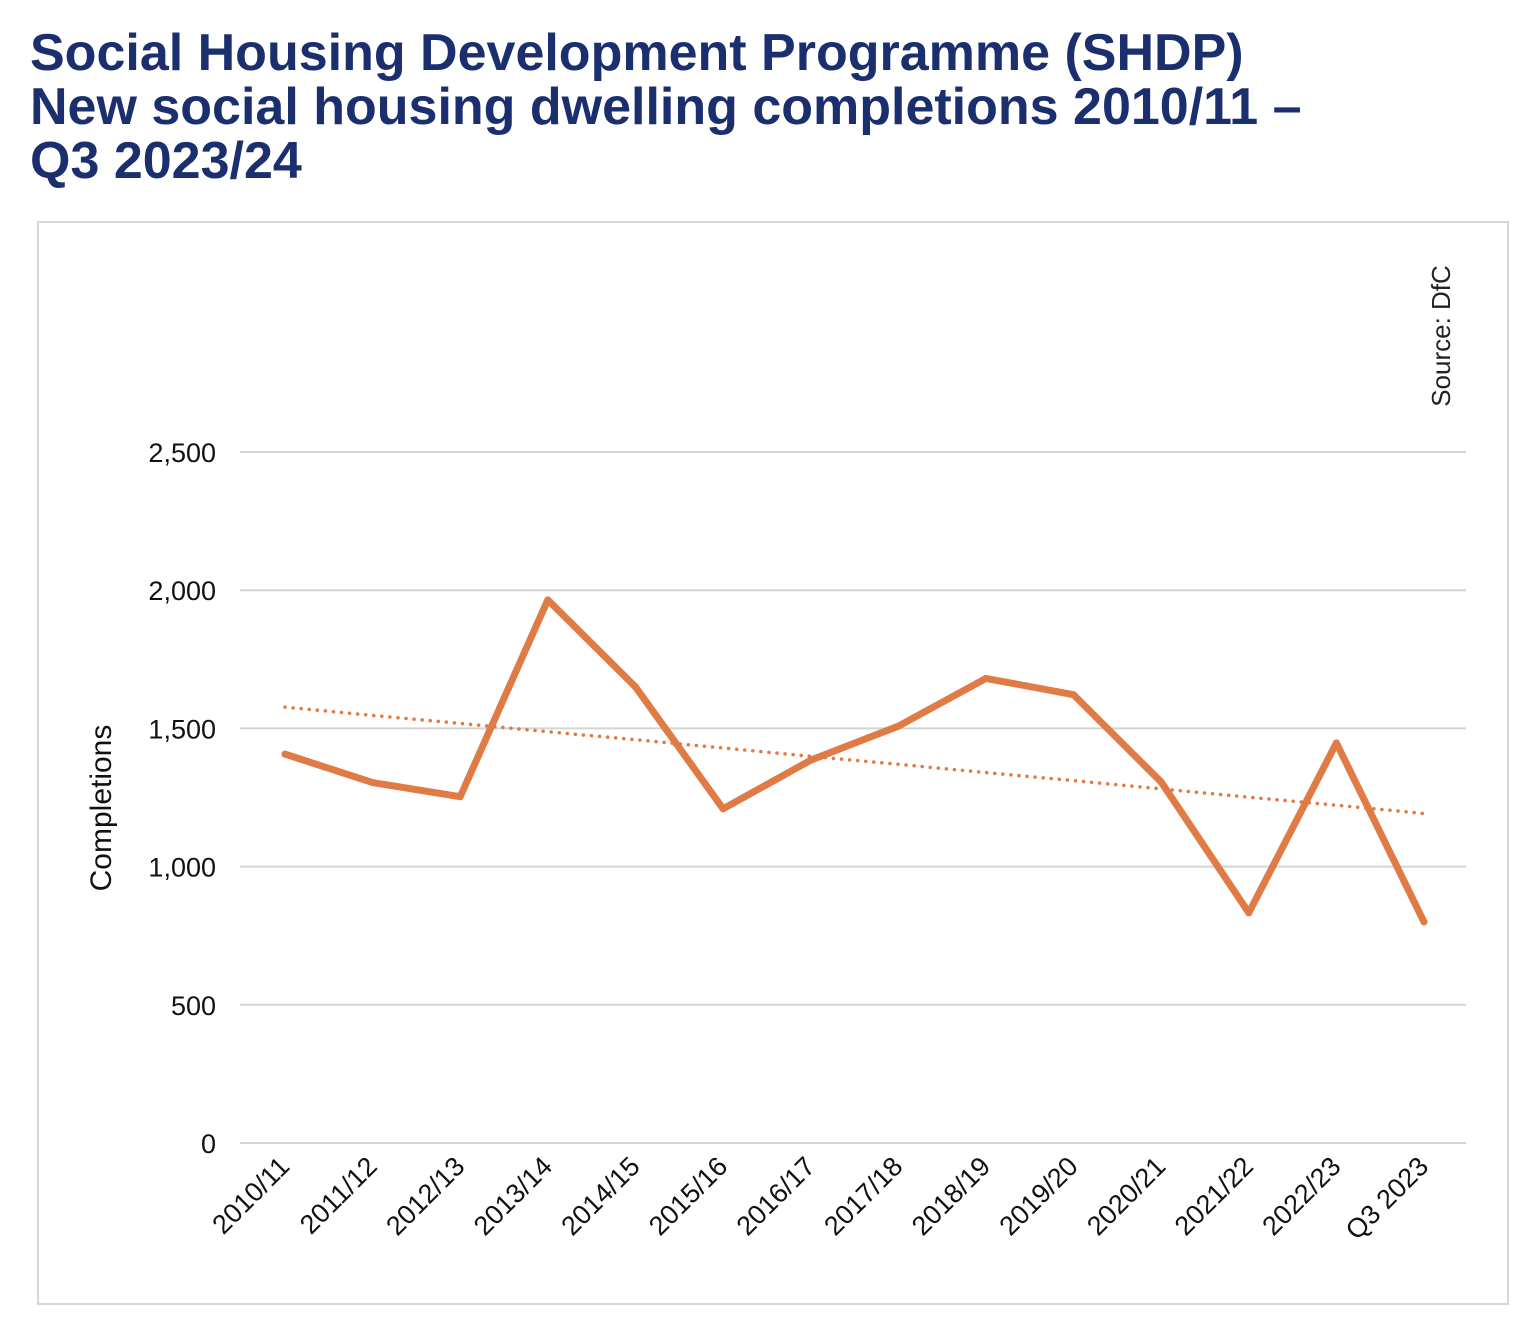 Image resolution: width=1536 pixels, height=1326 pixels. I want to click on x-tick-label: 2022/23, so click(1301, 1196).